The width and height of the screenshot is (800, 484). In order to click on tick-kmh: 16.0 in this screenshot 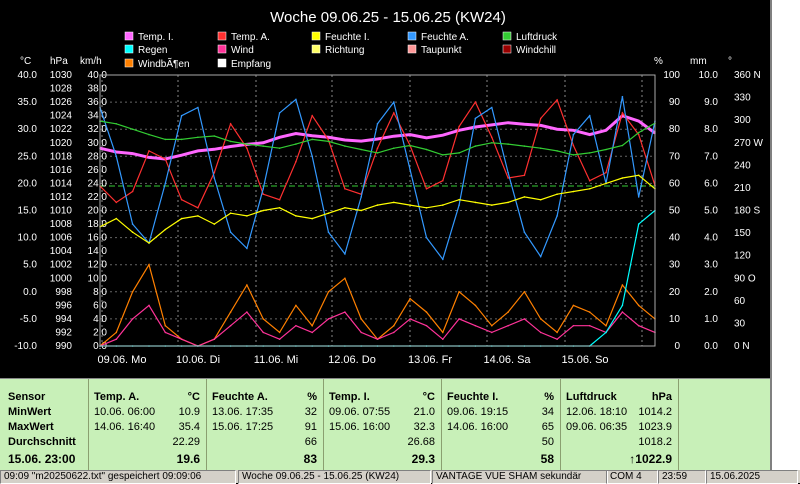, I will do `click(98, 238)`.